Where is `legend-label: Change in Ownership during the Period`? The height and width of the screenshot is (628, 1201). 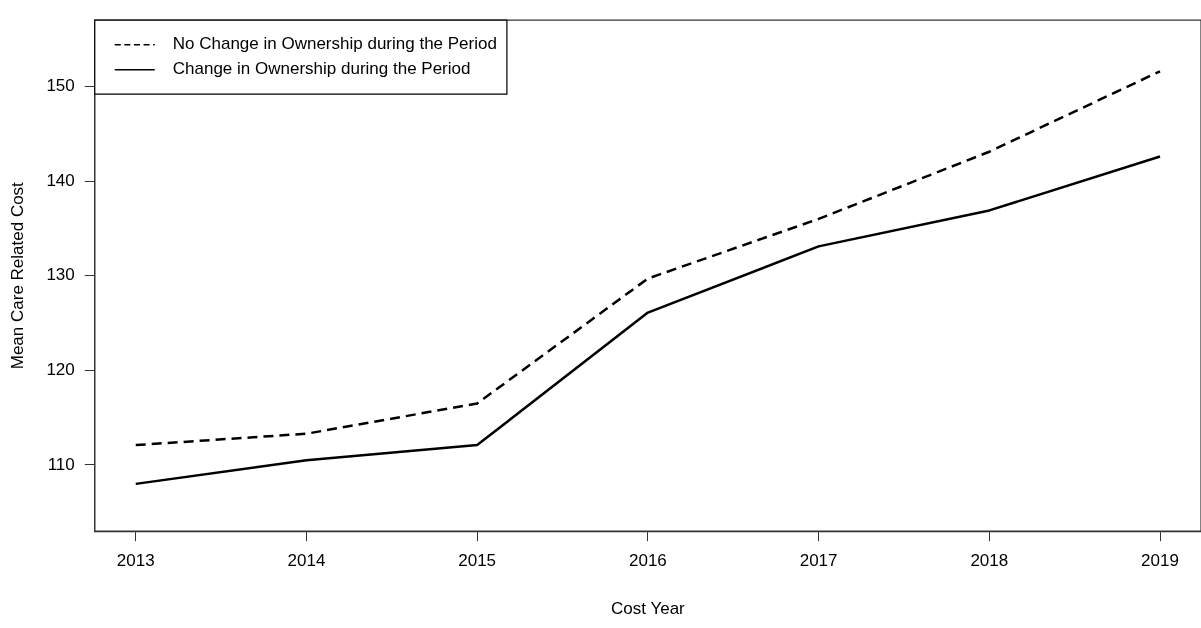 legend-label: Change in Ownership during the Period is located at coordinates (321, 69).